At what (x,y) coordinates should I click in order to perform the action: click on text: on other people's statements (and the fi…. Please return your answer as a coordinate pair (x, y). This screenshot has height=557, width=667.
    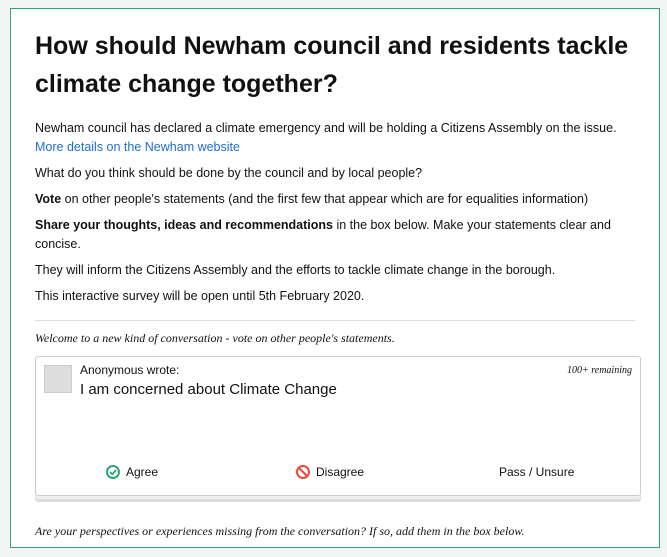
    Looking at the image, I should click on (325, 199).